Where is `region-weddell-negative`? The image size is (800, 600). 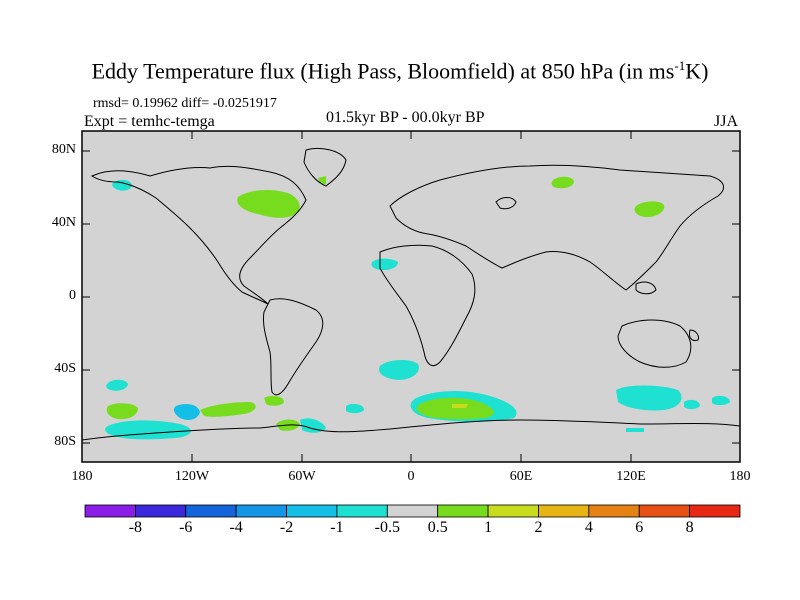 region-weddell-negative is located at coordinates (355, 408).